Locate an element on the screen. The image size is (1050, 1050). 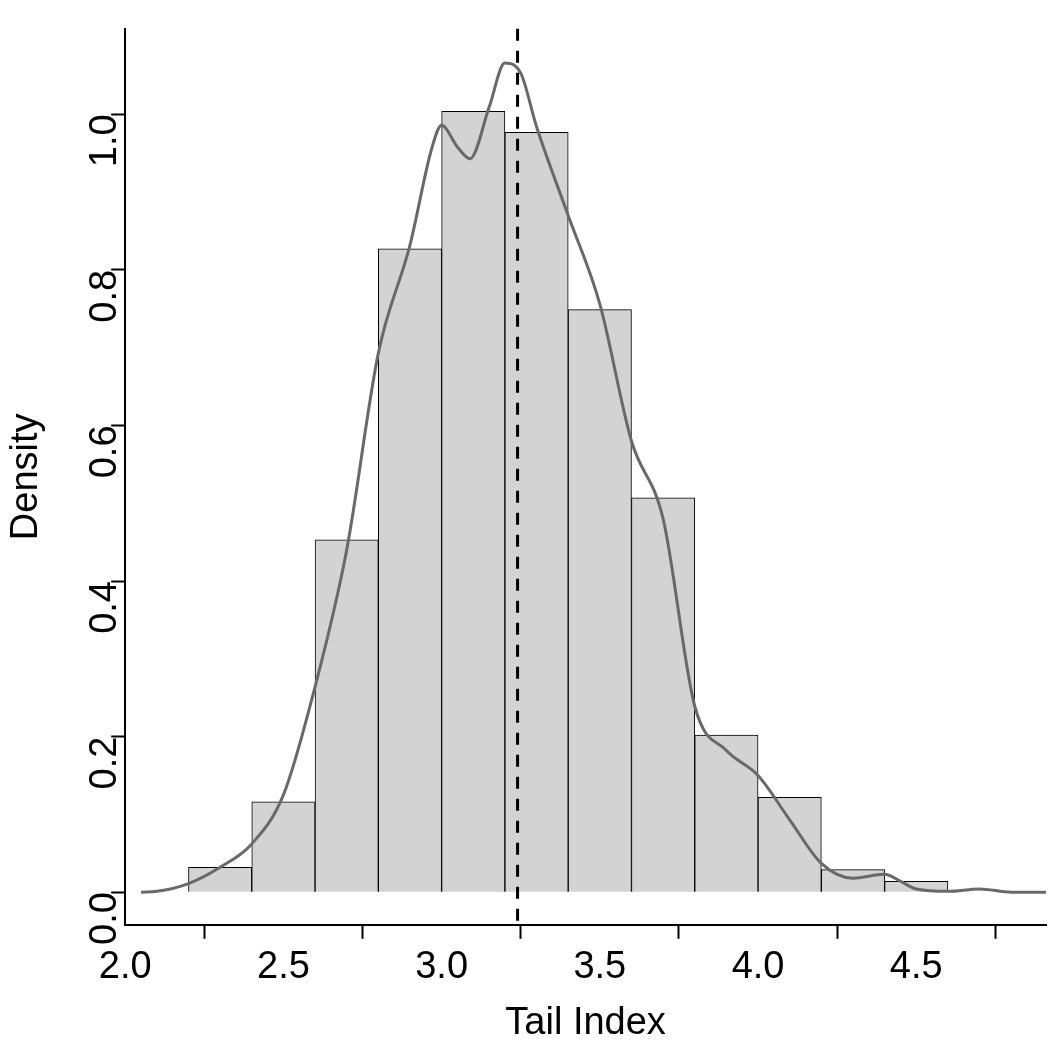
x-axis-title: Tail Index is located at coordinates (585, 1020).